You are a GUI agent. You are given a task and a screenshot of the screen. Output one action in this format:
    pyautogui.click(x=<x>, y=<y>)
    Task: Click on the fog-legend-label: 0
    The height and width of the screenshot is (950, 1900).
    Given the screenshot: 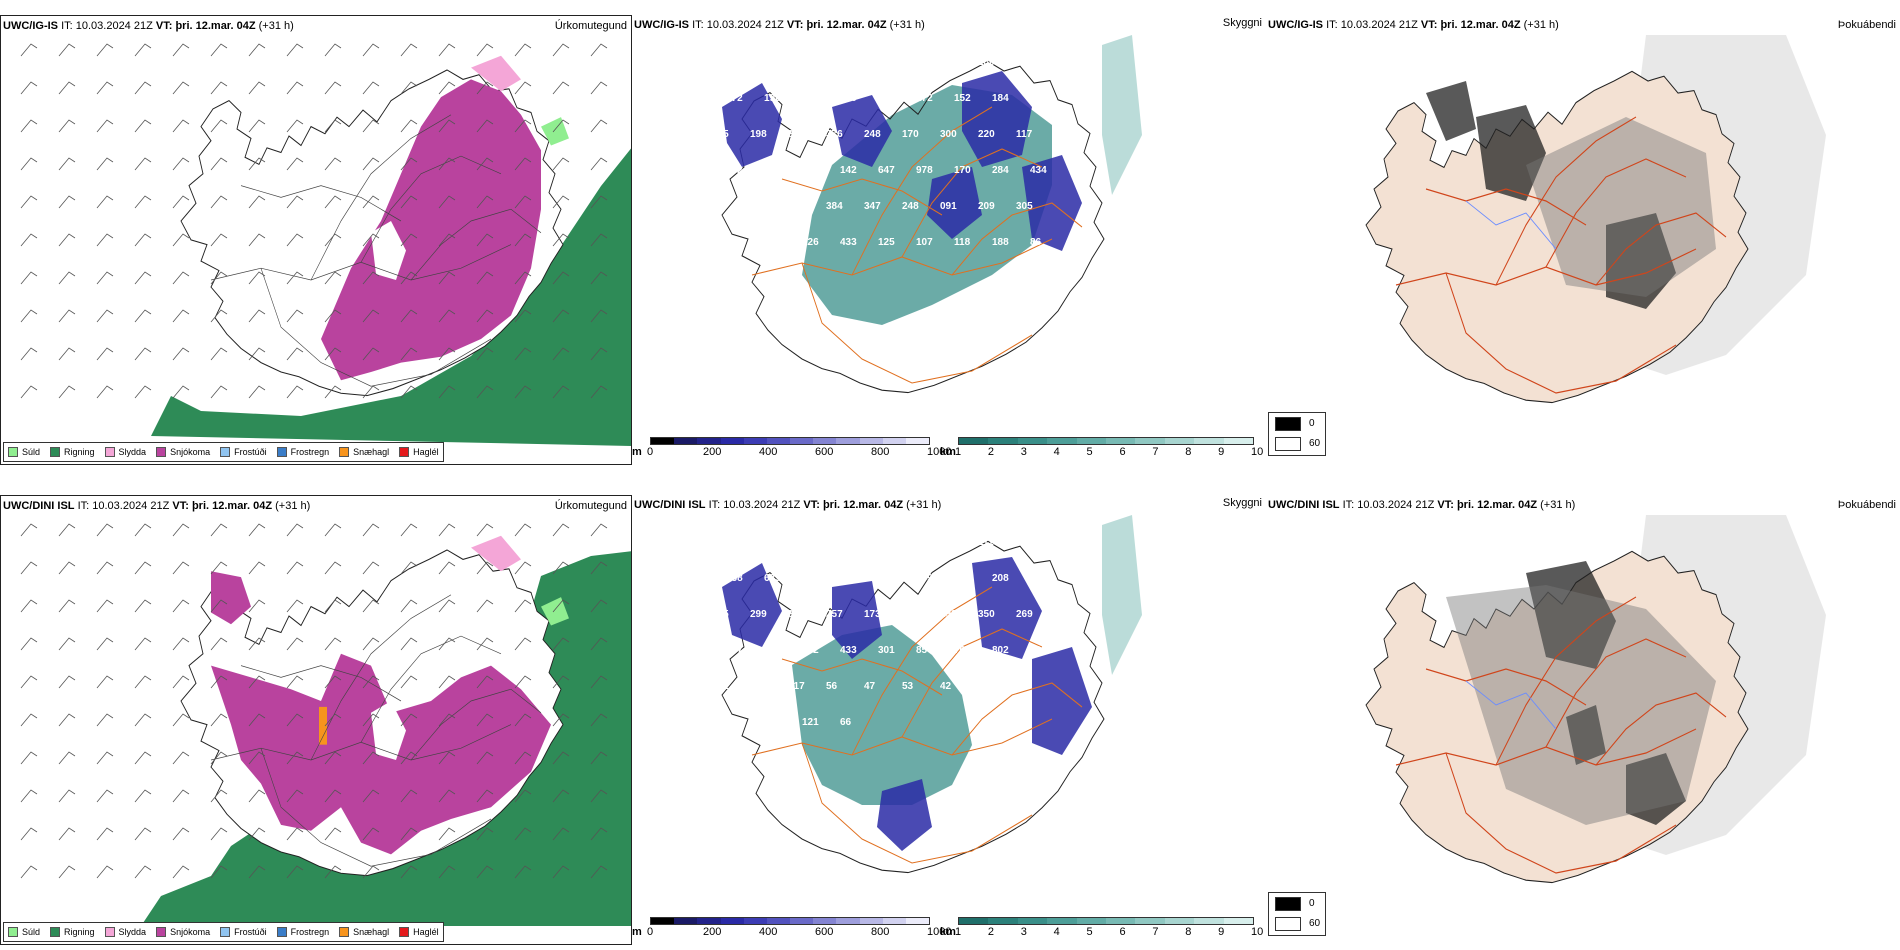 What is the action you would take?
    pyautogui.click(x=1312, y=903)
    